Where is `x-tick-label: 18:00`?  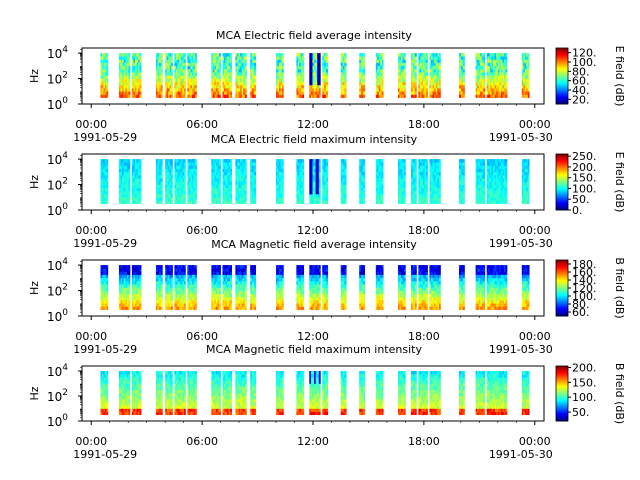
x-tick-label: 18:00 is located at coordinates (424, 230).